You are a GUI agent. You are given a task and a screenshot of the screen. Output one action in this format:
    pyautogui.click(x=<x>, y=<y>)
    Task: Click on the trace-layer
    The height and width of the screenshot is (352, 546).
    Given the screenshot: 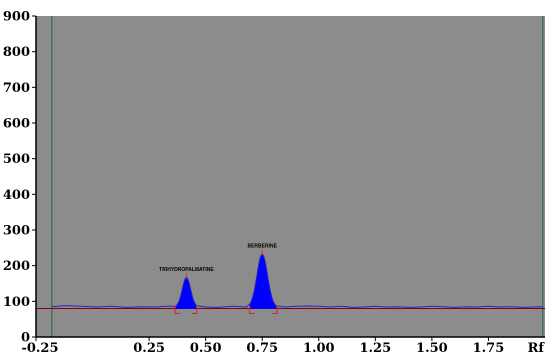 What is the action you would take?
    pyautogui.click(x=297, y=280)
    